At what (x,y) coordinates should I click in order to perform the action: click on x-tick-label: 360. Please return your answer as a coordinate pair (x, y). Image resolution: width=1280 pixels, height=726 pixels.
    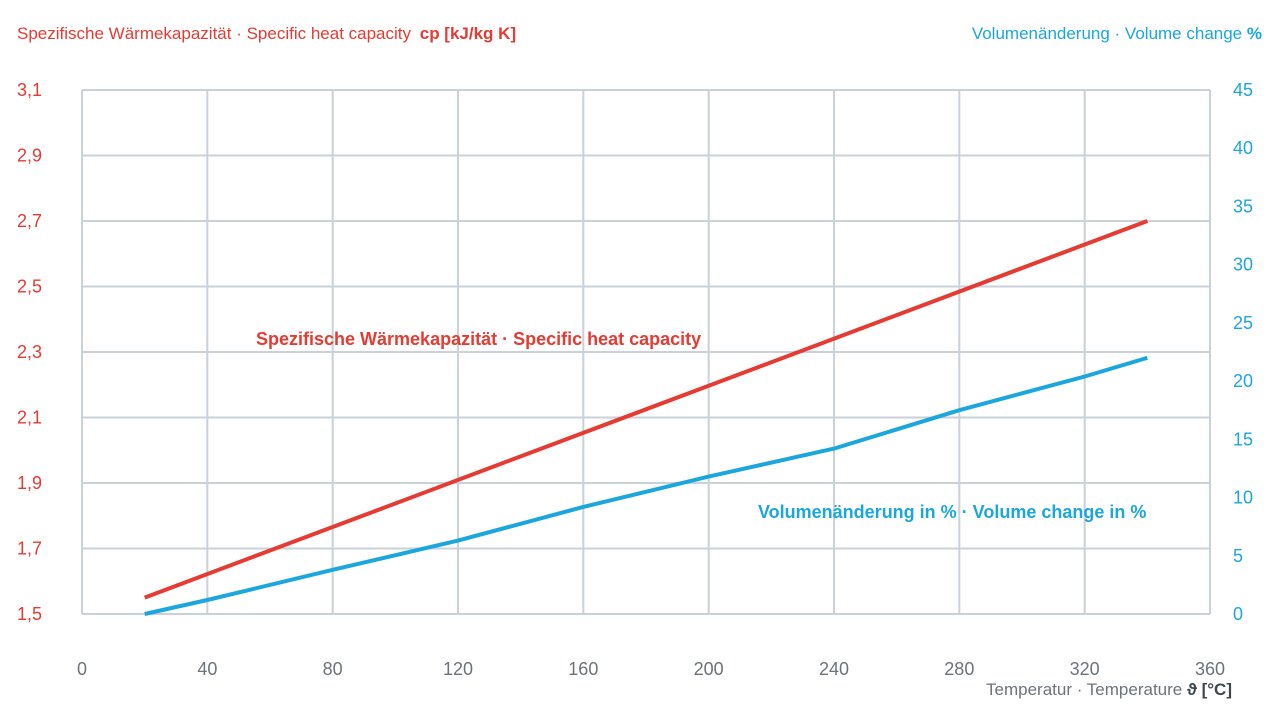
    Looking at the image, I should click on (1210, 669).